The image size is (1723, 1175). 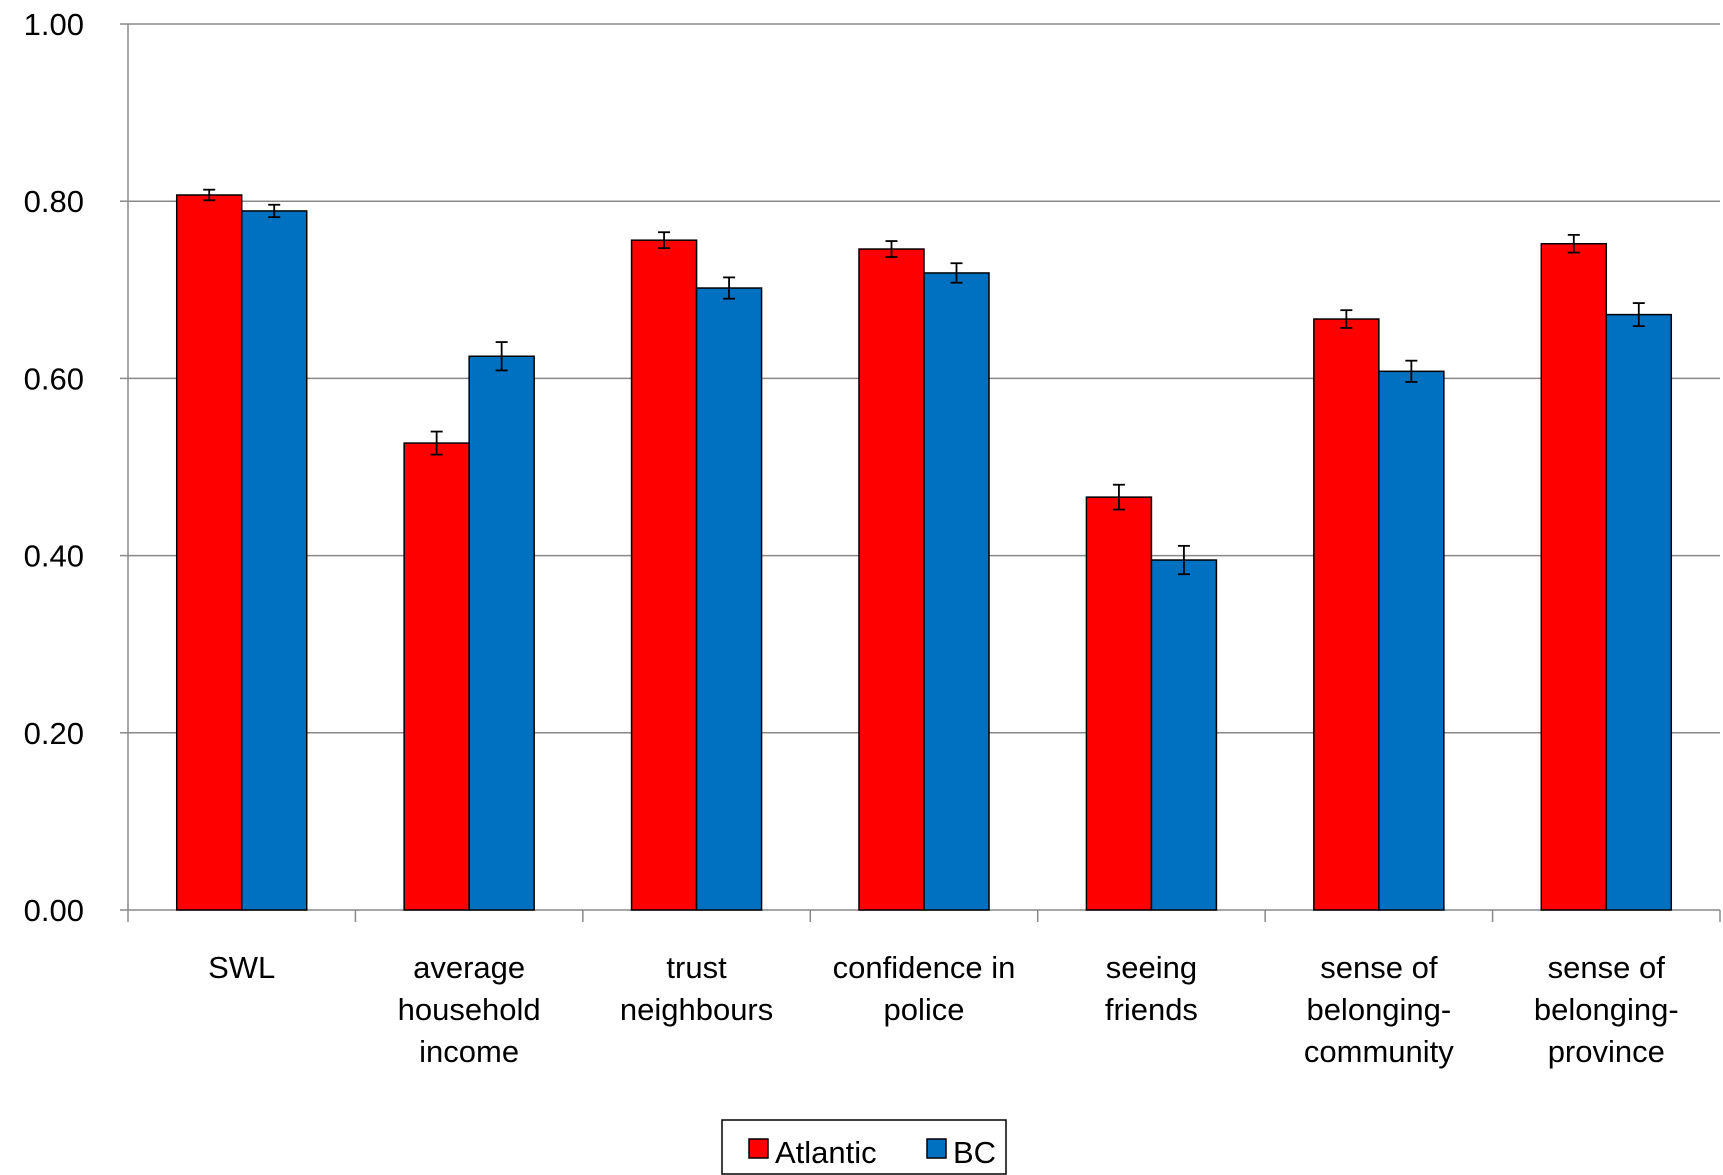 What do you see at coordinates (54, 910) in the screenshot?
I see `y-tick-label: 0.00` at bounding box center [54, 910].